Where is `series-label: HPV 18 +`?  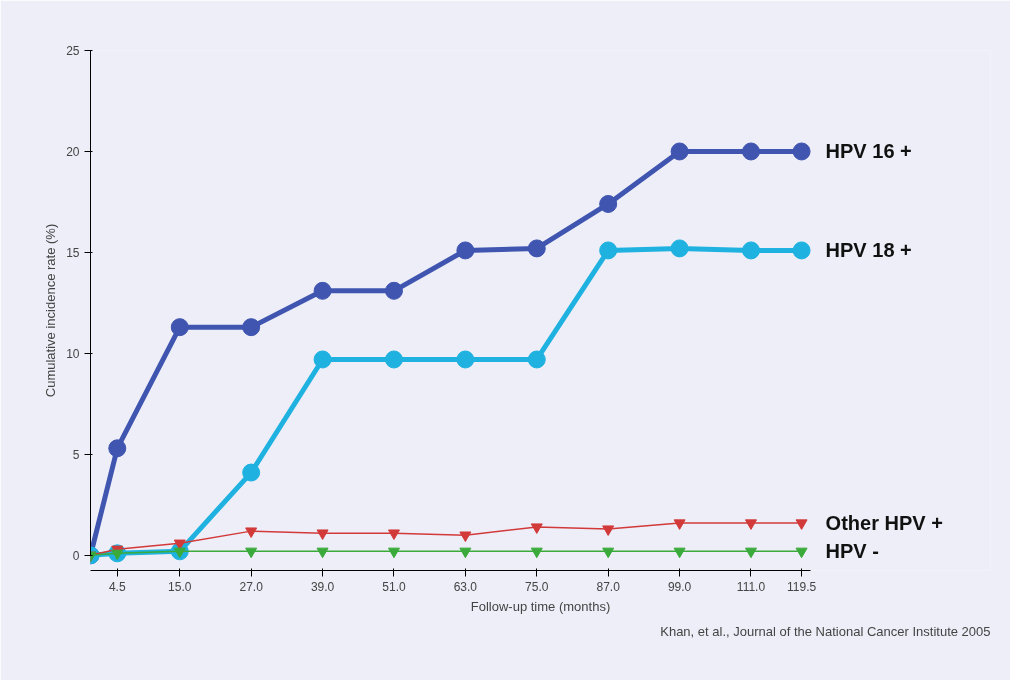 series-label: HPV 18 + is located at coordinates (868, 250).